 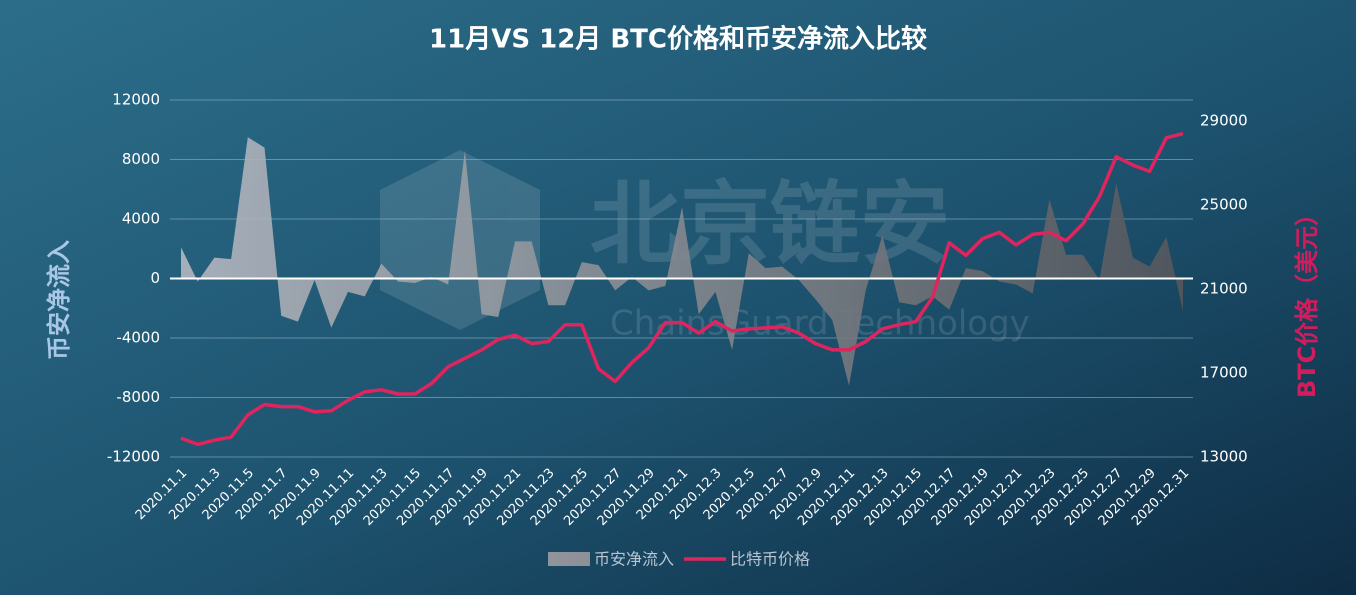 What do you see at coordinates (141, 159) in the screenshot?
I see `y-tick-label: 8000` at bounding box center [141, 159].